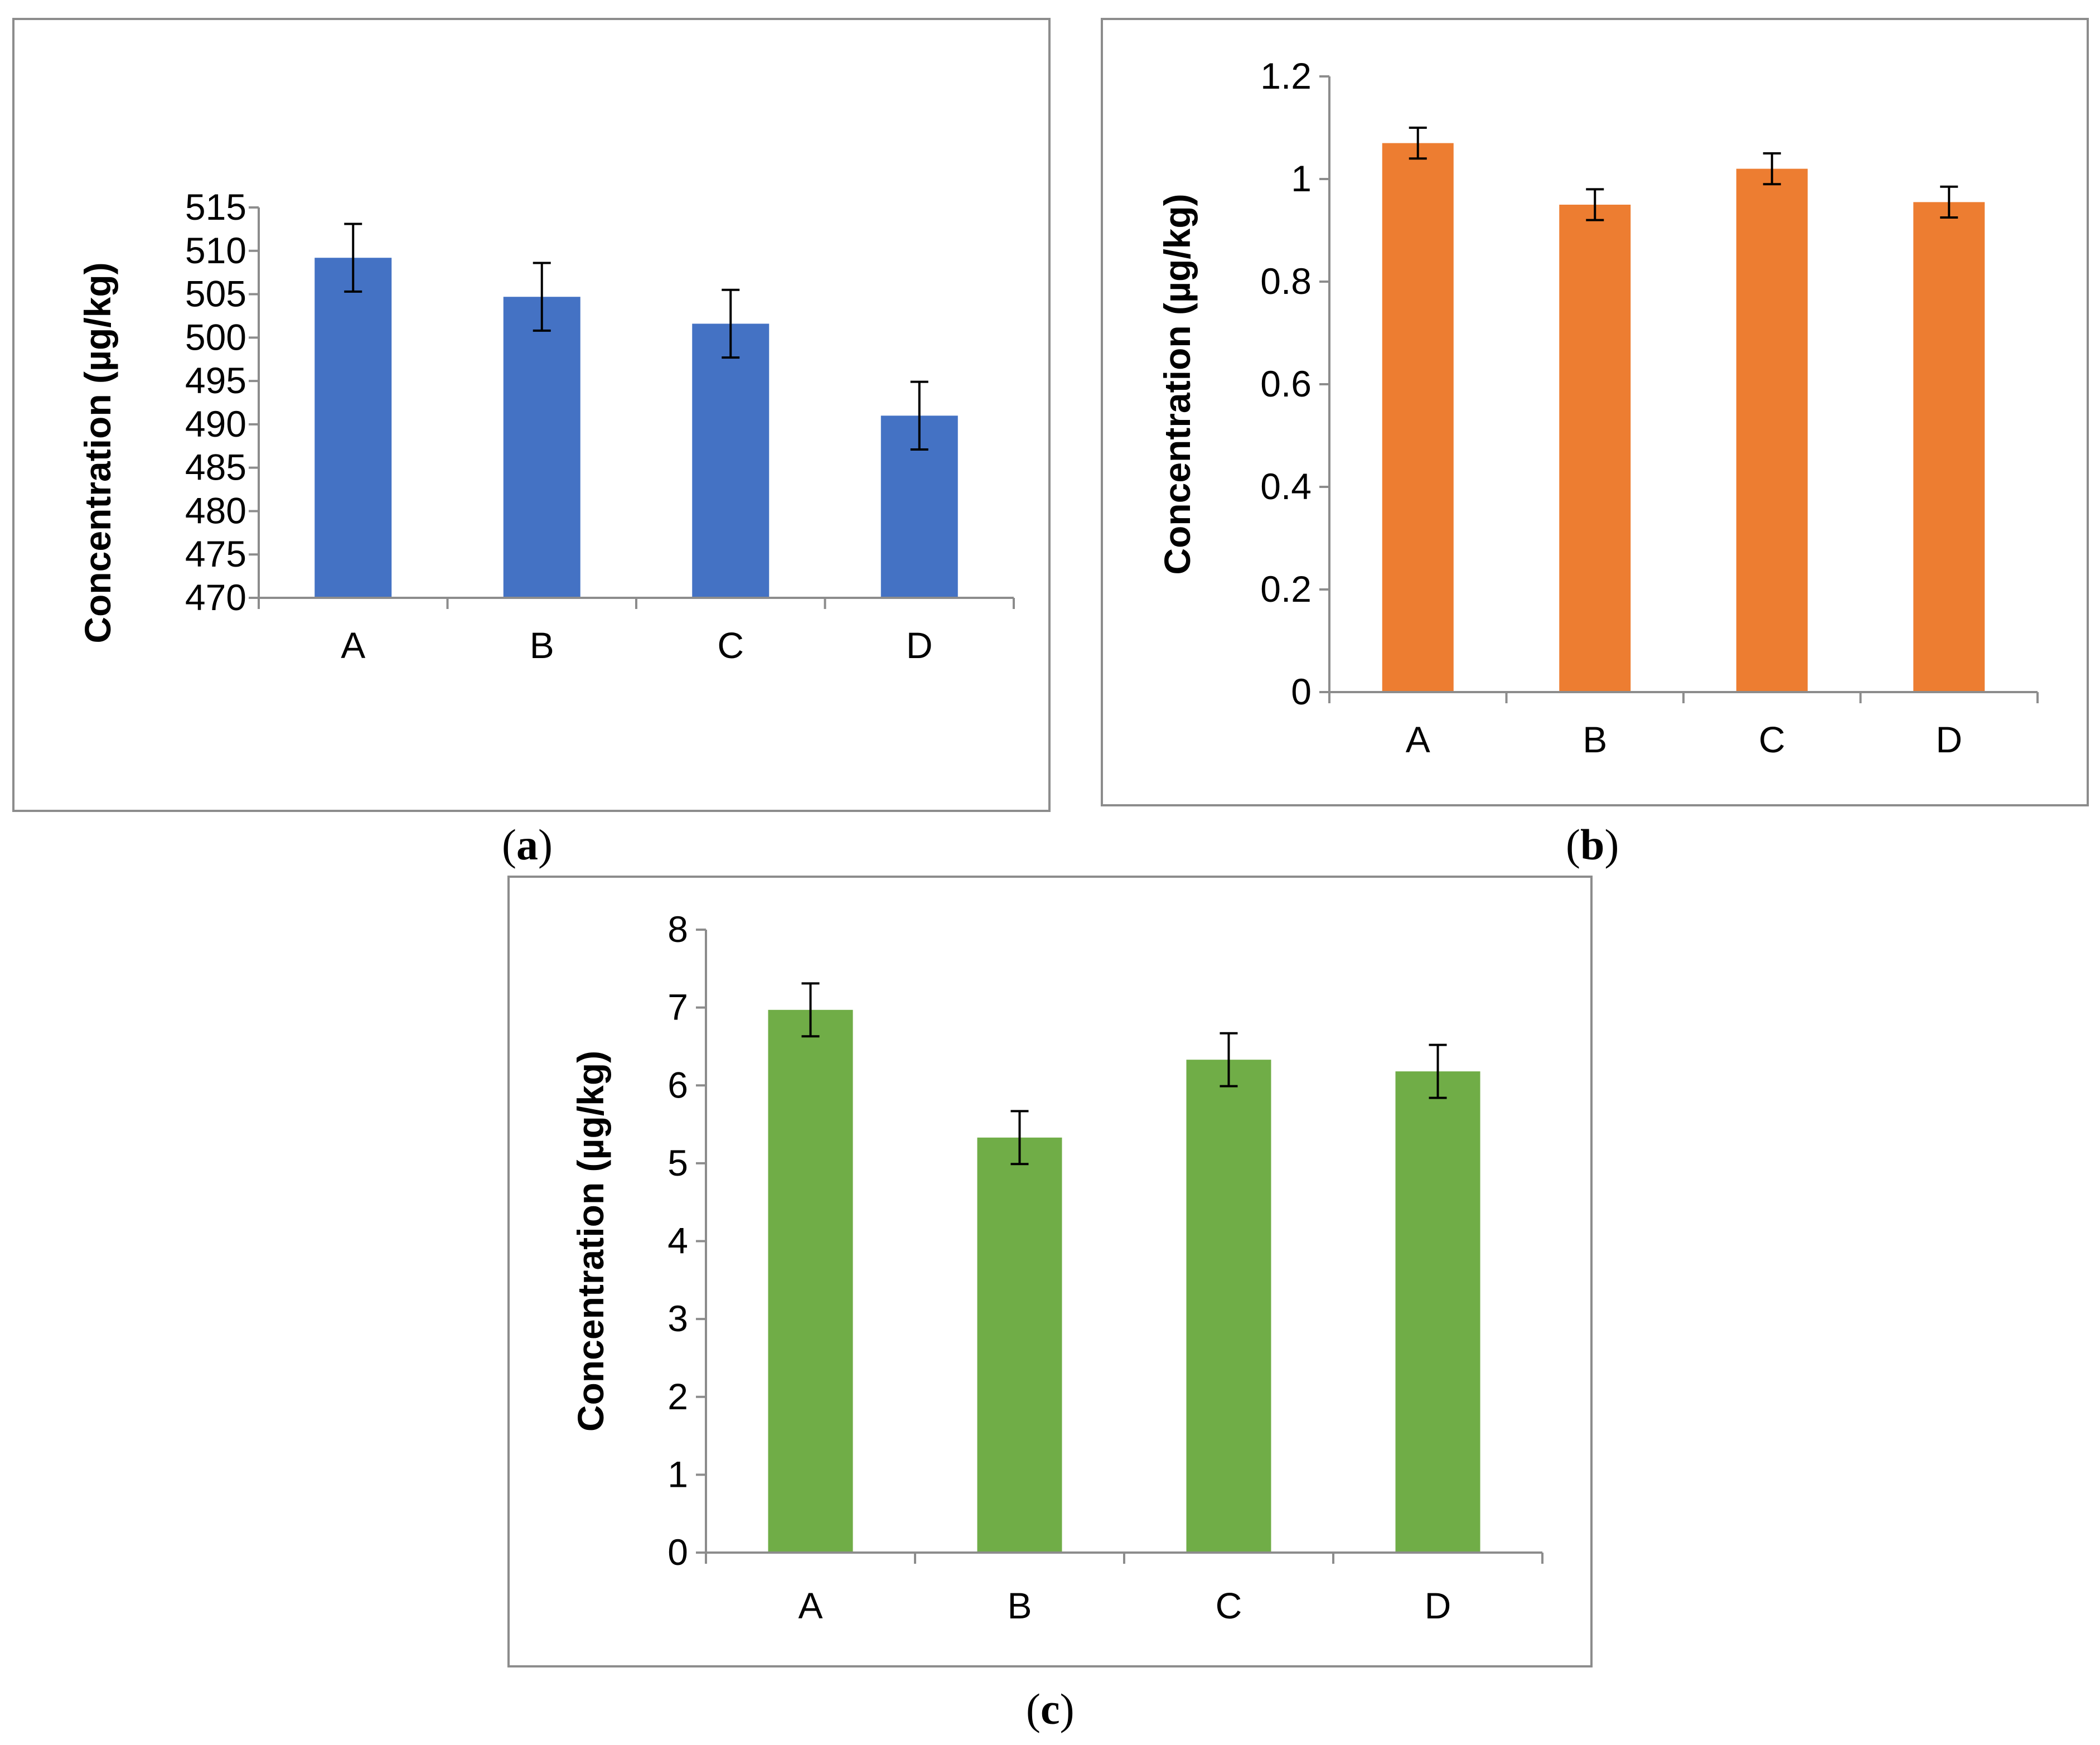 Image resolution: width=2100 pixels, height=1745 pixels. Describe the element at coordinates (215, 423) in the screenshot. I see `y-tick-label-a: 490` at that location.